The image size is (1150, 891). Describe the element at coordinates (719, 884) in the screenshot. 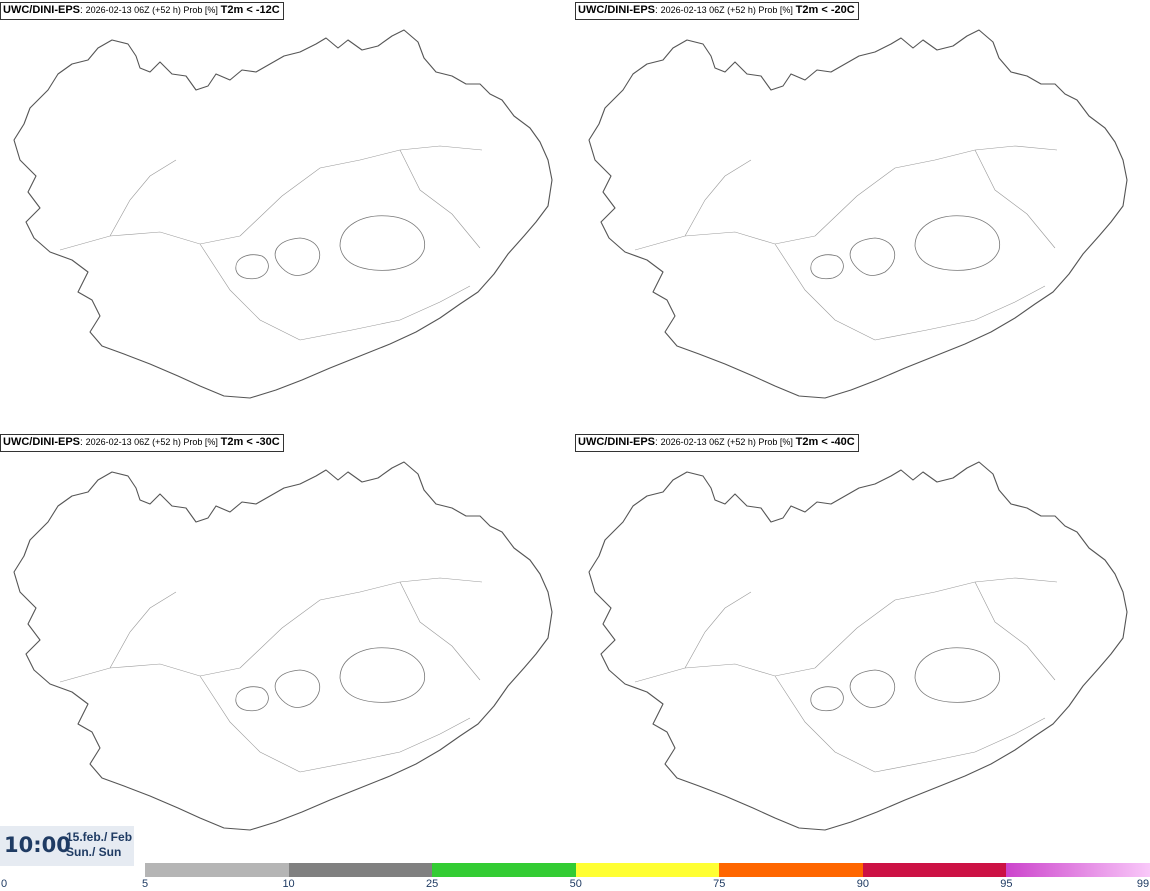

I see `colorbar-tick-label: 75` at that location.